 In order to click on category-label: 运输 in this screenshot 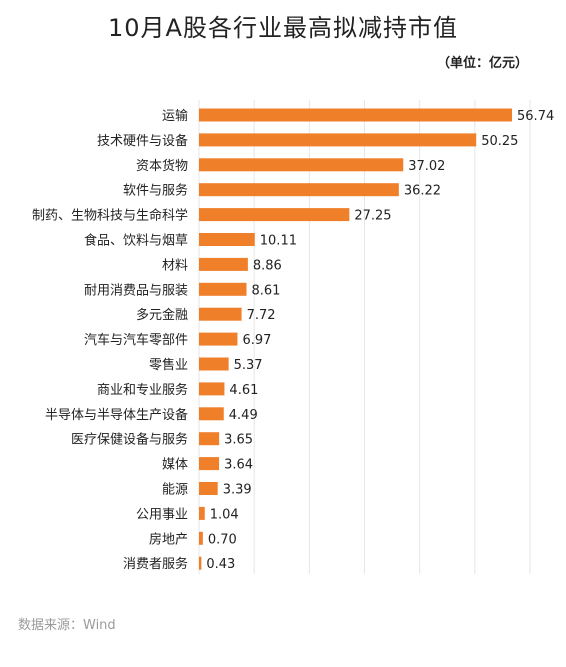, I will do `click(175, 116)`.